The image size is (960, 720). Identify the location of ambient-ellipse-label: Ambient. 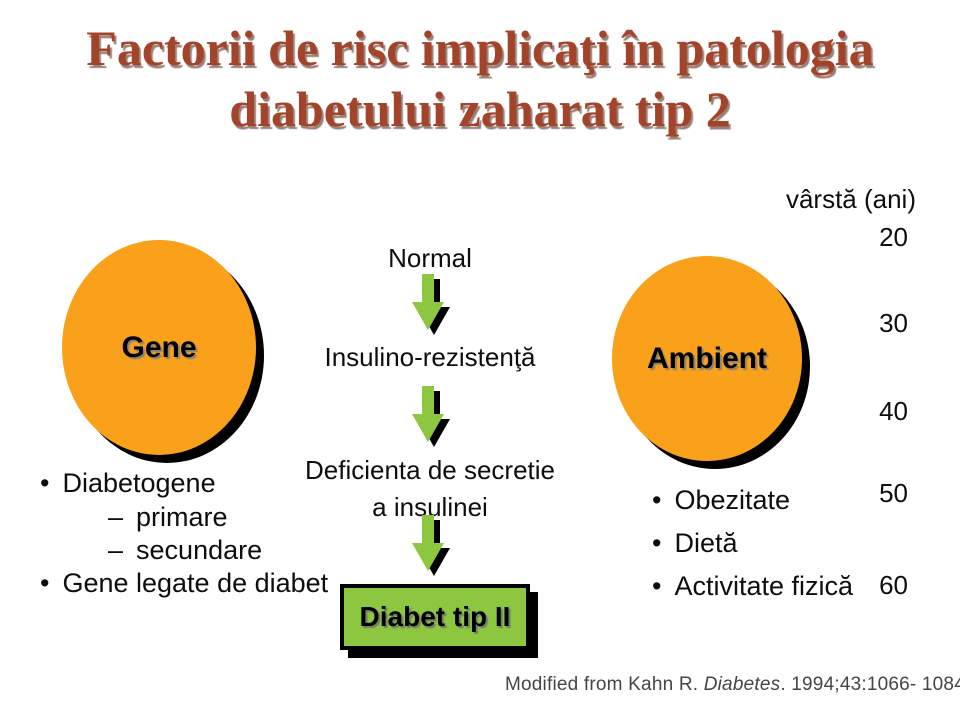
(707, 358).